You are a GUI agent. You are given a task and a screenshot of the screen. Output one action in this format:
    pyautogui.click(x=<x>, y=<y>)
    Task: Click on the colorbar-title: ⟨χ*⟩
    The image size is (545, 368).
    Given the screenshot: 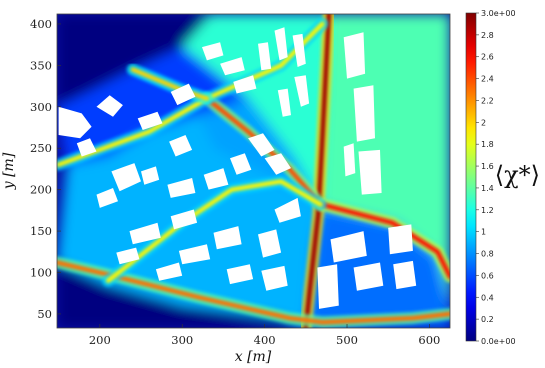 What is the action you would take?
    pyautogui.click(x=517, y=175)
    